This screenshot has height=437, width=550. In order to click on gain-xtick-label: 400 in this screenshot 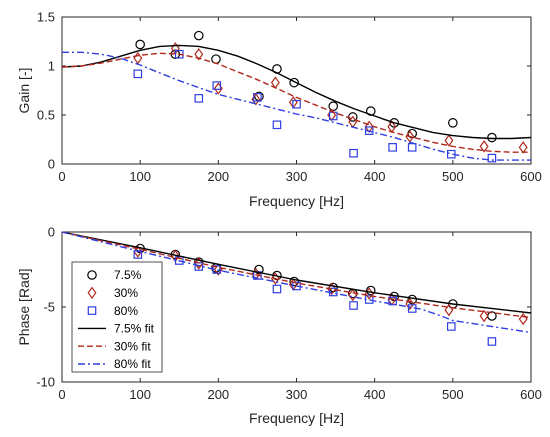, I will do `click(375, 176)`.